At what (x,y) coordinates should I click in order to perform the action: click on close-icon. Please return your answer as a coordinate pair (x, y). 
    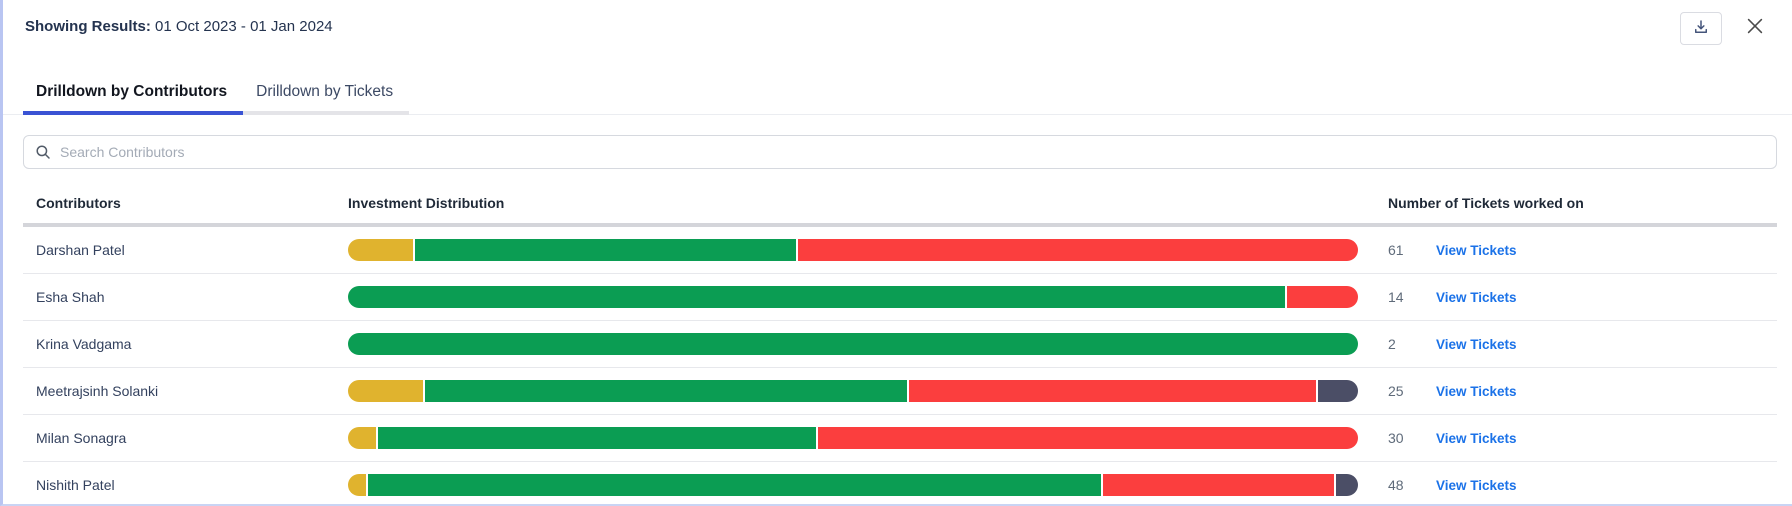
    Looking at the image, I should click on (1755, 28).